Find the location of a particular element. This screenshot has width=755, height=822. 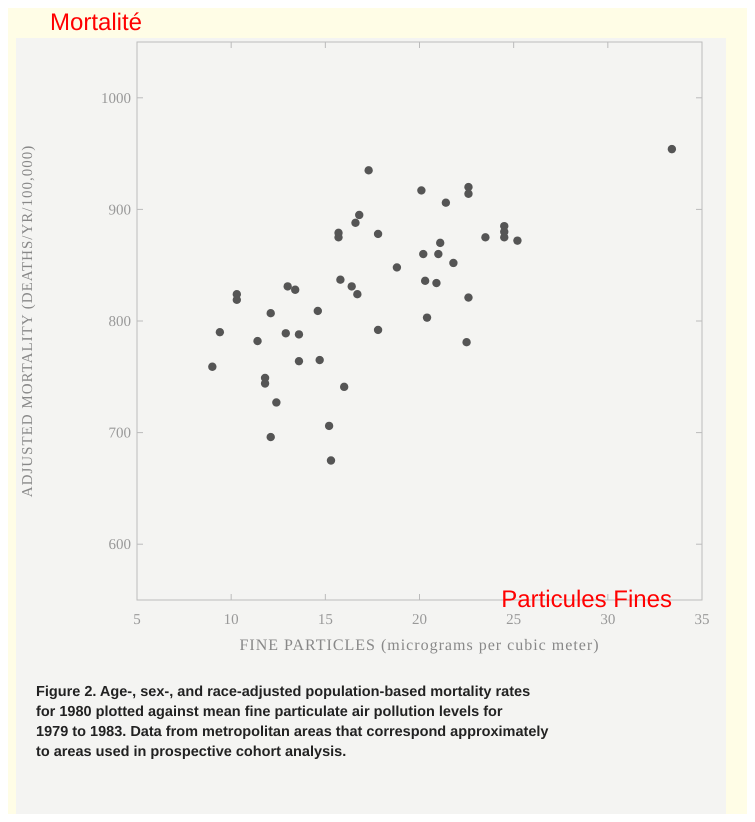

x-tick-label: 25 is located at coordinates (514, 620).